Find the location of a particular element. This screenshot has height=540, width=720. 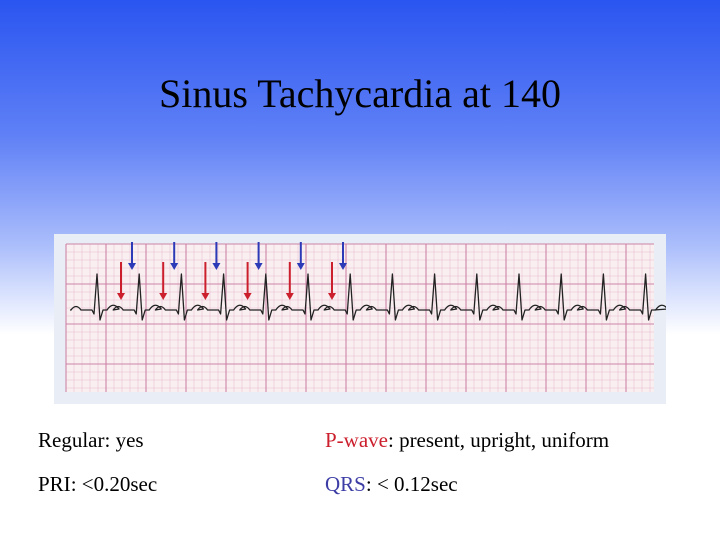

criterion-pwave-value: : present, upright, uniform is located at coordinates (498, 440).